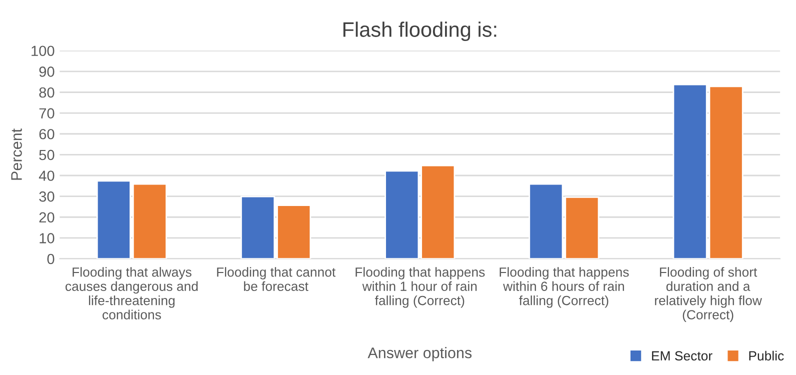  I want to click on x-tick-label: Flooding that cannot be forecast, so click(276, 279).